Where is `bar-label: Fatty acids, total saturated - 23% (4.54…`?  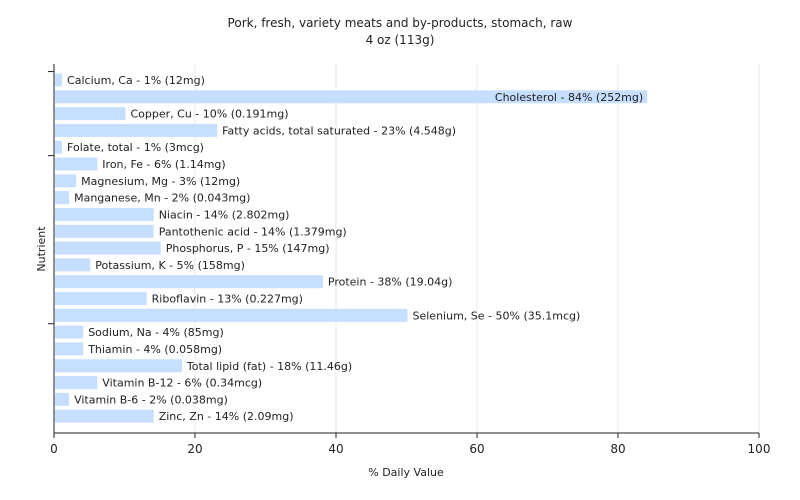
bar-label: Fatty acids, total saturated - 23% (4.54… is located at coordinates (339, 130).